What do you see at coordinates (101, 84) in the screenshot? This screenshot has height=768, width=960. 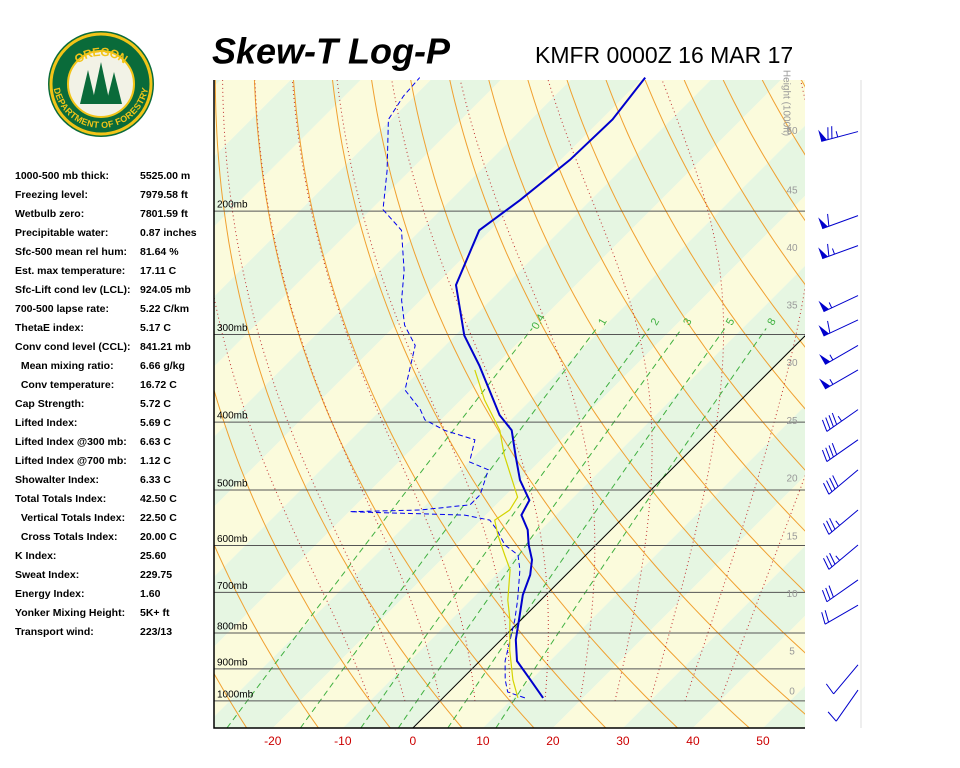 I see `logo: OREGON DEPARTMENT OF FORESTRY` at bounding box center [101, 84].